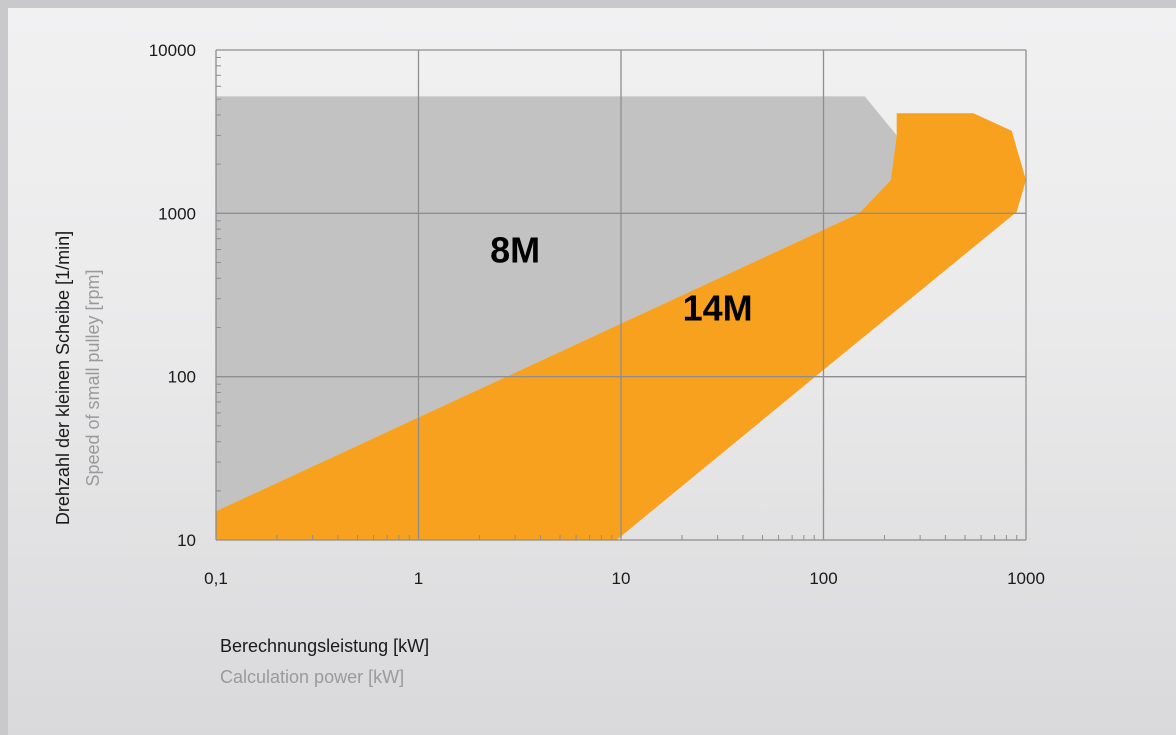 Image resolution: width=1176 pixels, height=735 pixels. I want to click on x-axis-label-secondary: Calculation power [kW], so click(312, 677).